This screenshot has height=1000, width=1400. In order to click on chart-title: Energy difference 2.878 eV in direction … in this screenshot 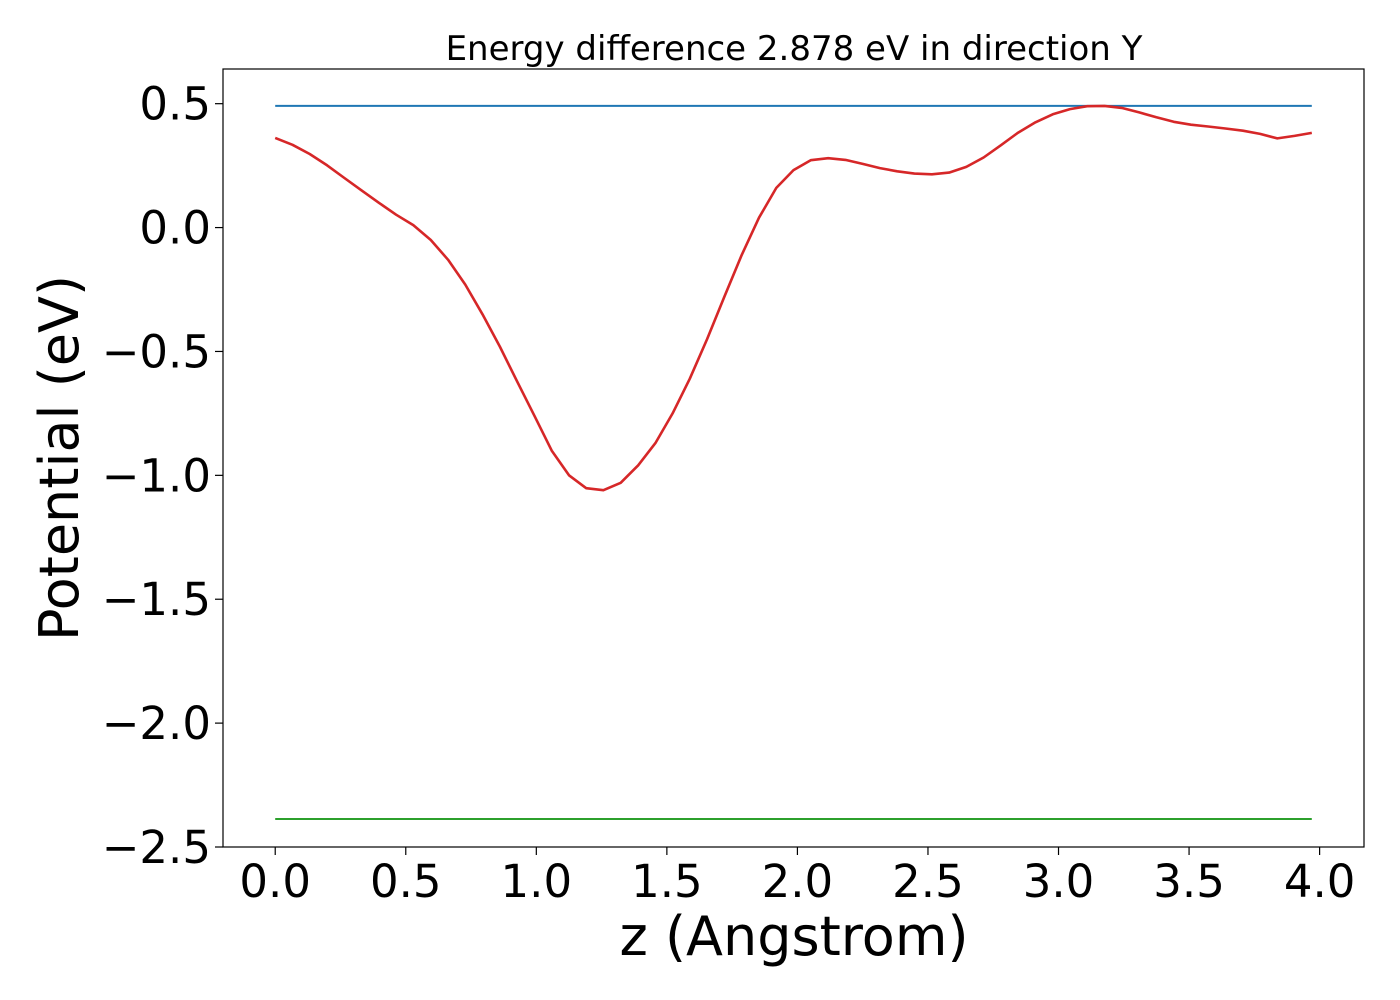, I will do `click(794, 49)`.